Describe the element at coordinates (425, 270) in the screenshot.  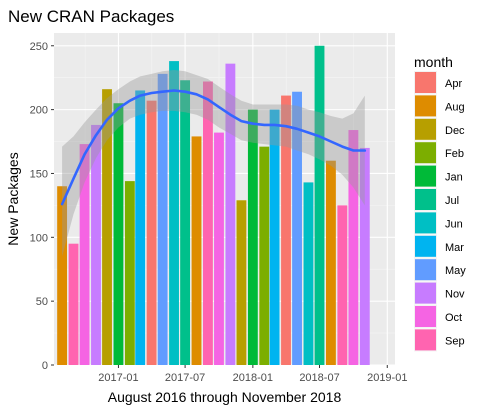
I see `legend-key-may` at that location.